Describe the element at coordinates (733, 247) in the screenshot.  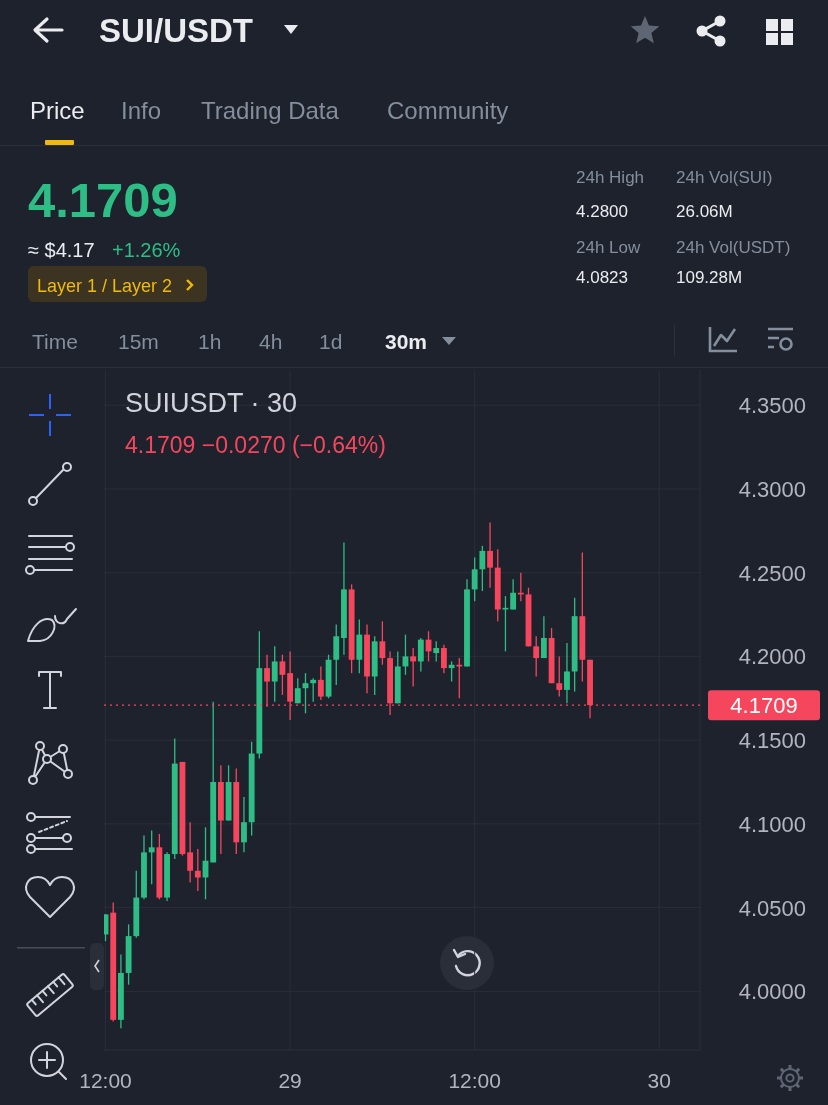
I see `text: 24h Vol(USDT)` at that location.